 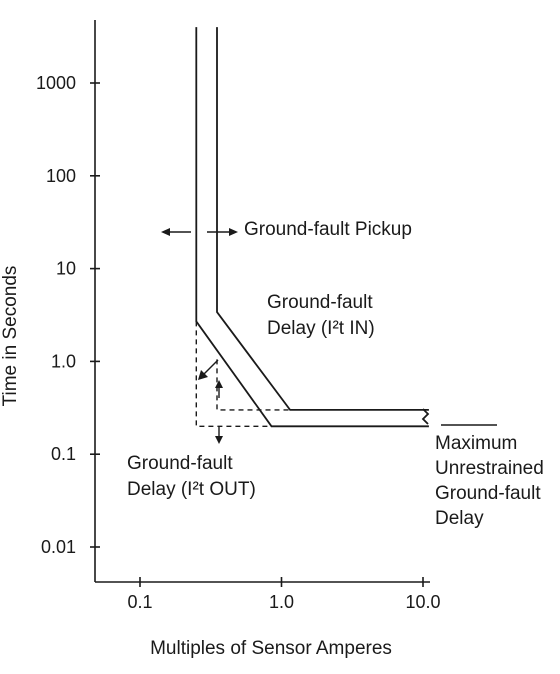 I want to click on x-tick-label-0: 0.1, so click(x=139, y=602).